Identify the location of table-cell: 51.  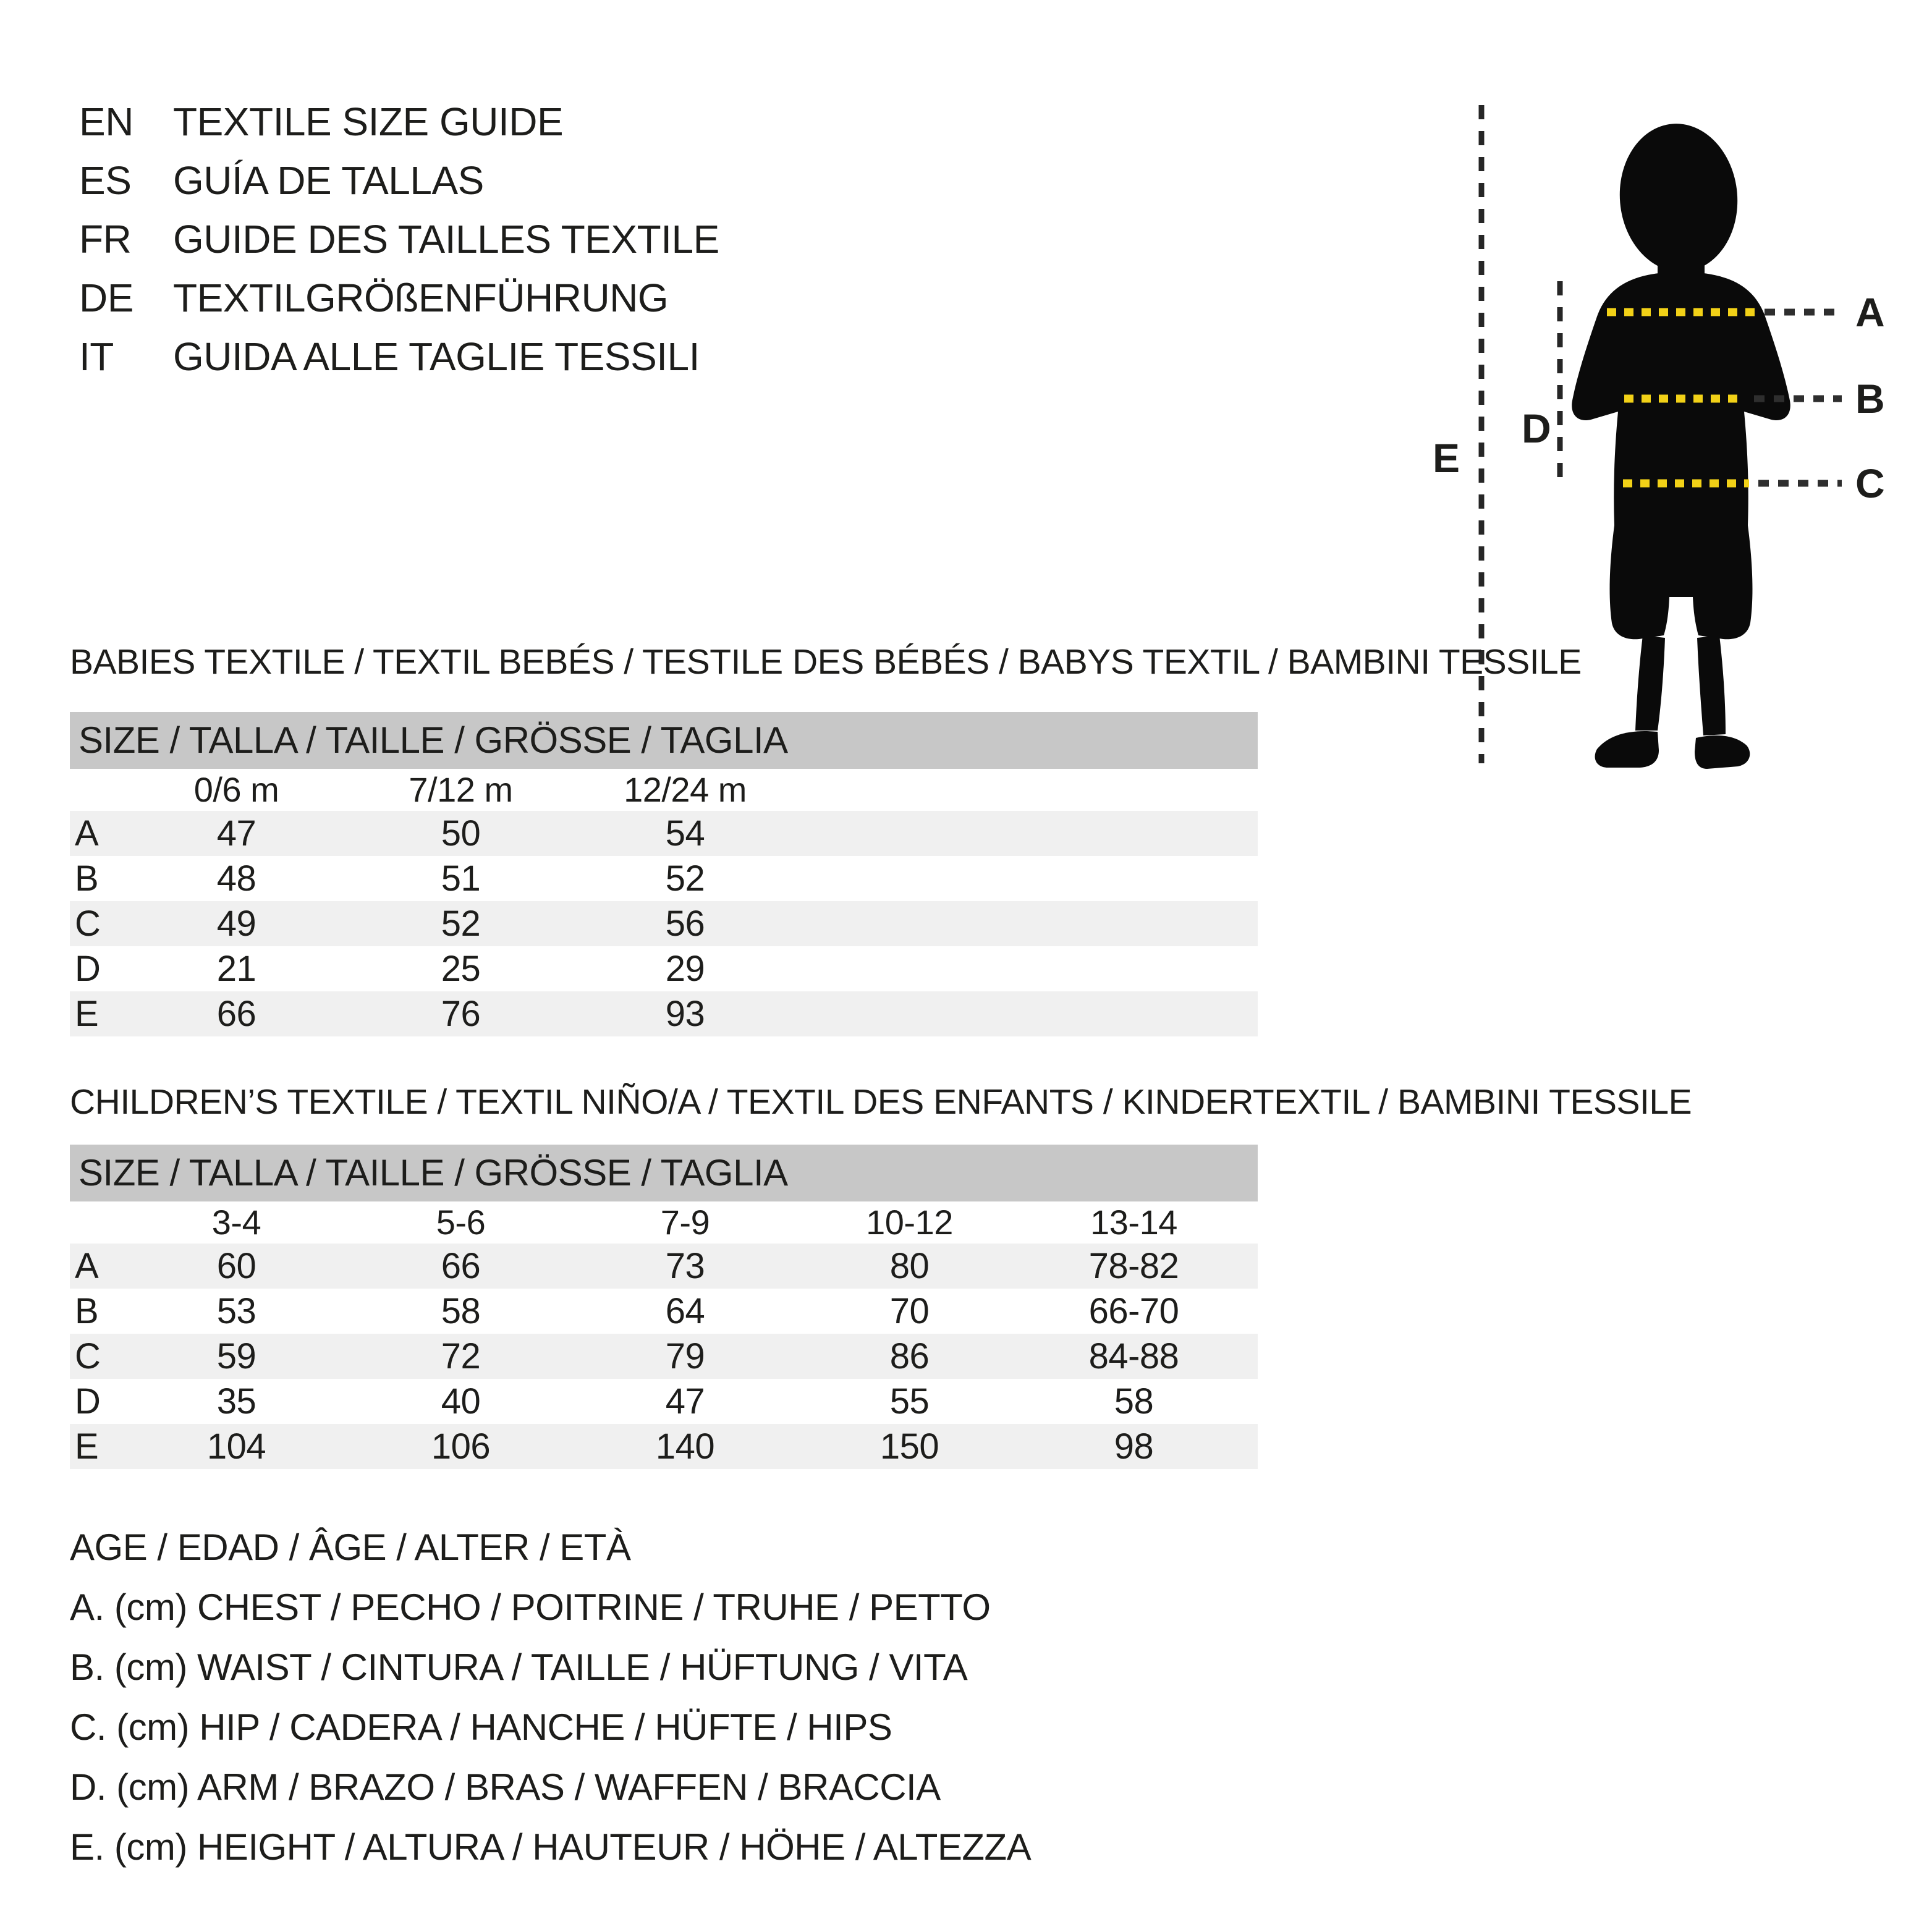
(461, 878).